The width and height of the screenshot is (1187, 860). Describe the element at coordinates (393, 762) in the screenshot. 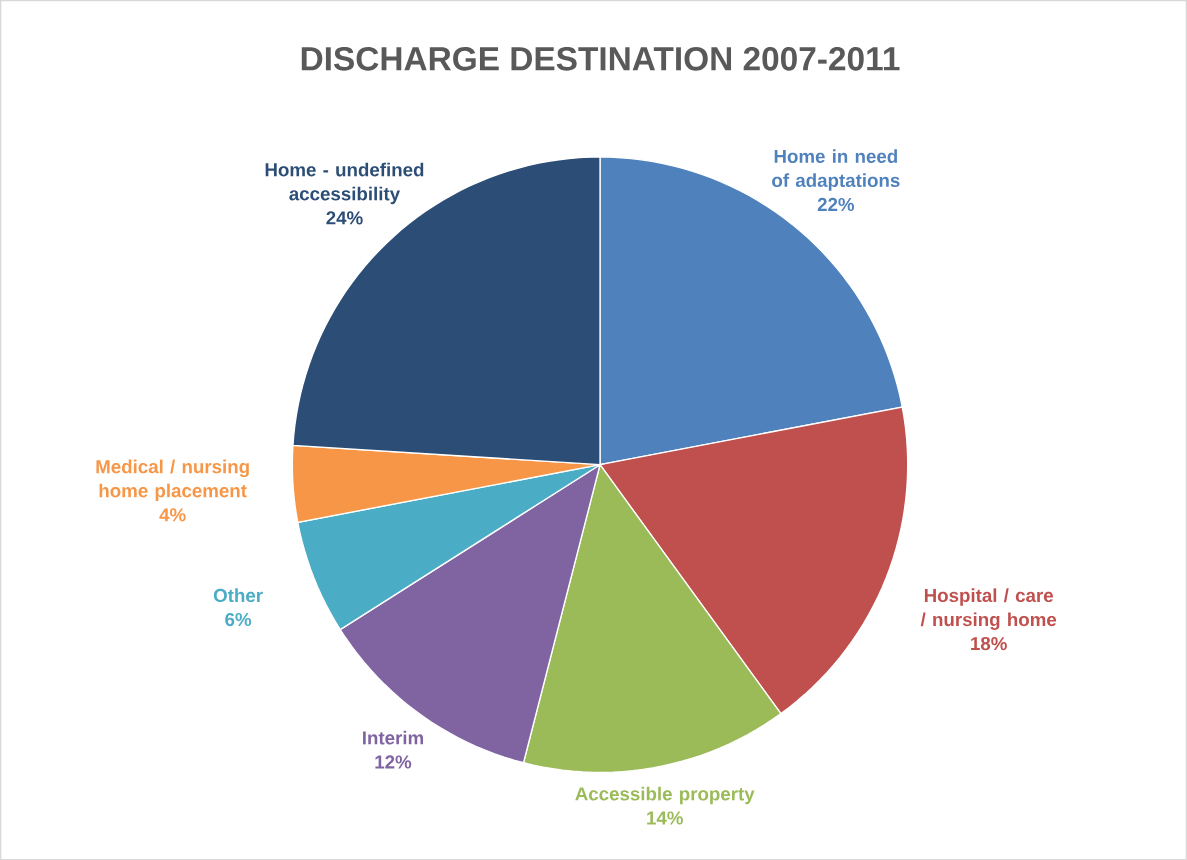

I see `data-label: 12%` at that location.